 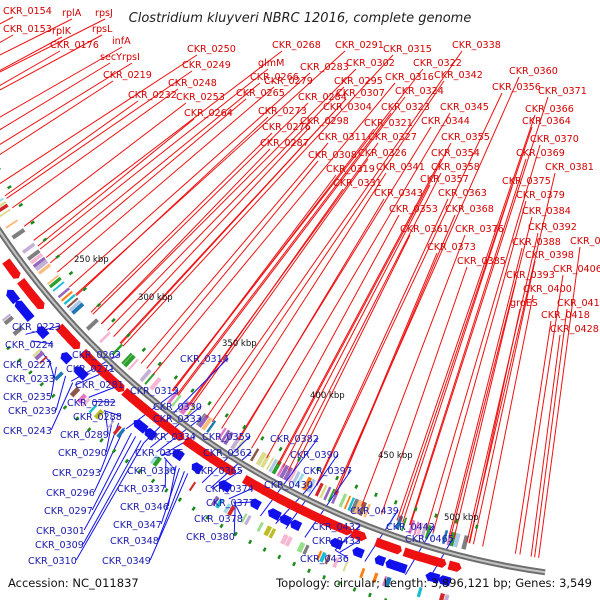 What do you see at coordinates (547, 289) in the screenshot?
I see `gene-label-forward: CKR_0400` at bounding box center [547, 289].